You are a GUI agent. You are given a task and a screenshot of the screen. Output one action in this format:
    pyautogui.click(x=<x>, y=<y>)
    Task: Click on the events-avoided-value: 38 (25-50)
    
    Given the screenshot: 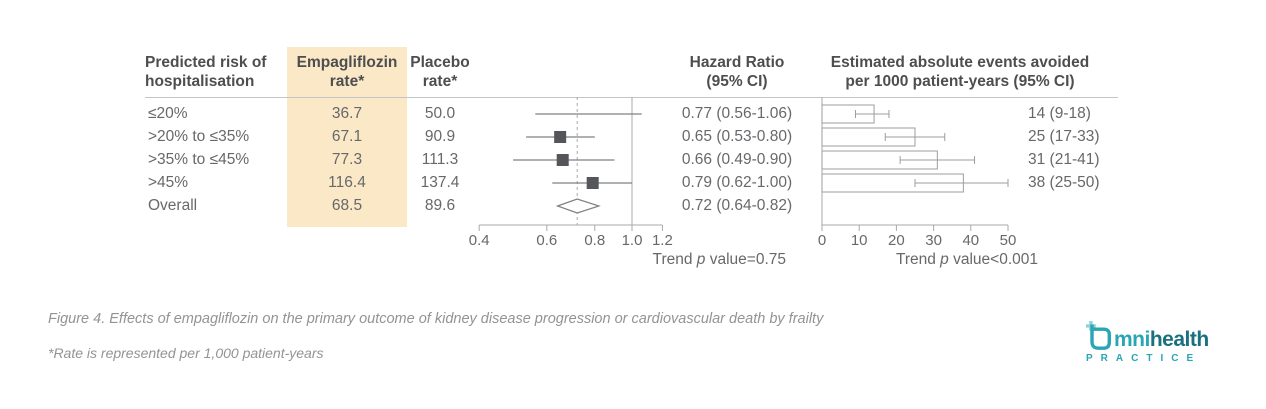 What is the action you would take?
    pyautogui.click(x=1064, y=182)
    